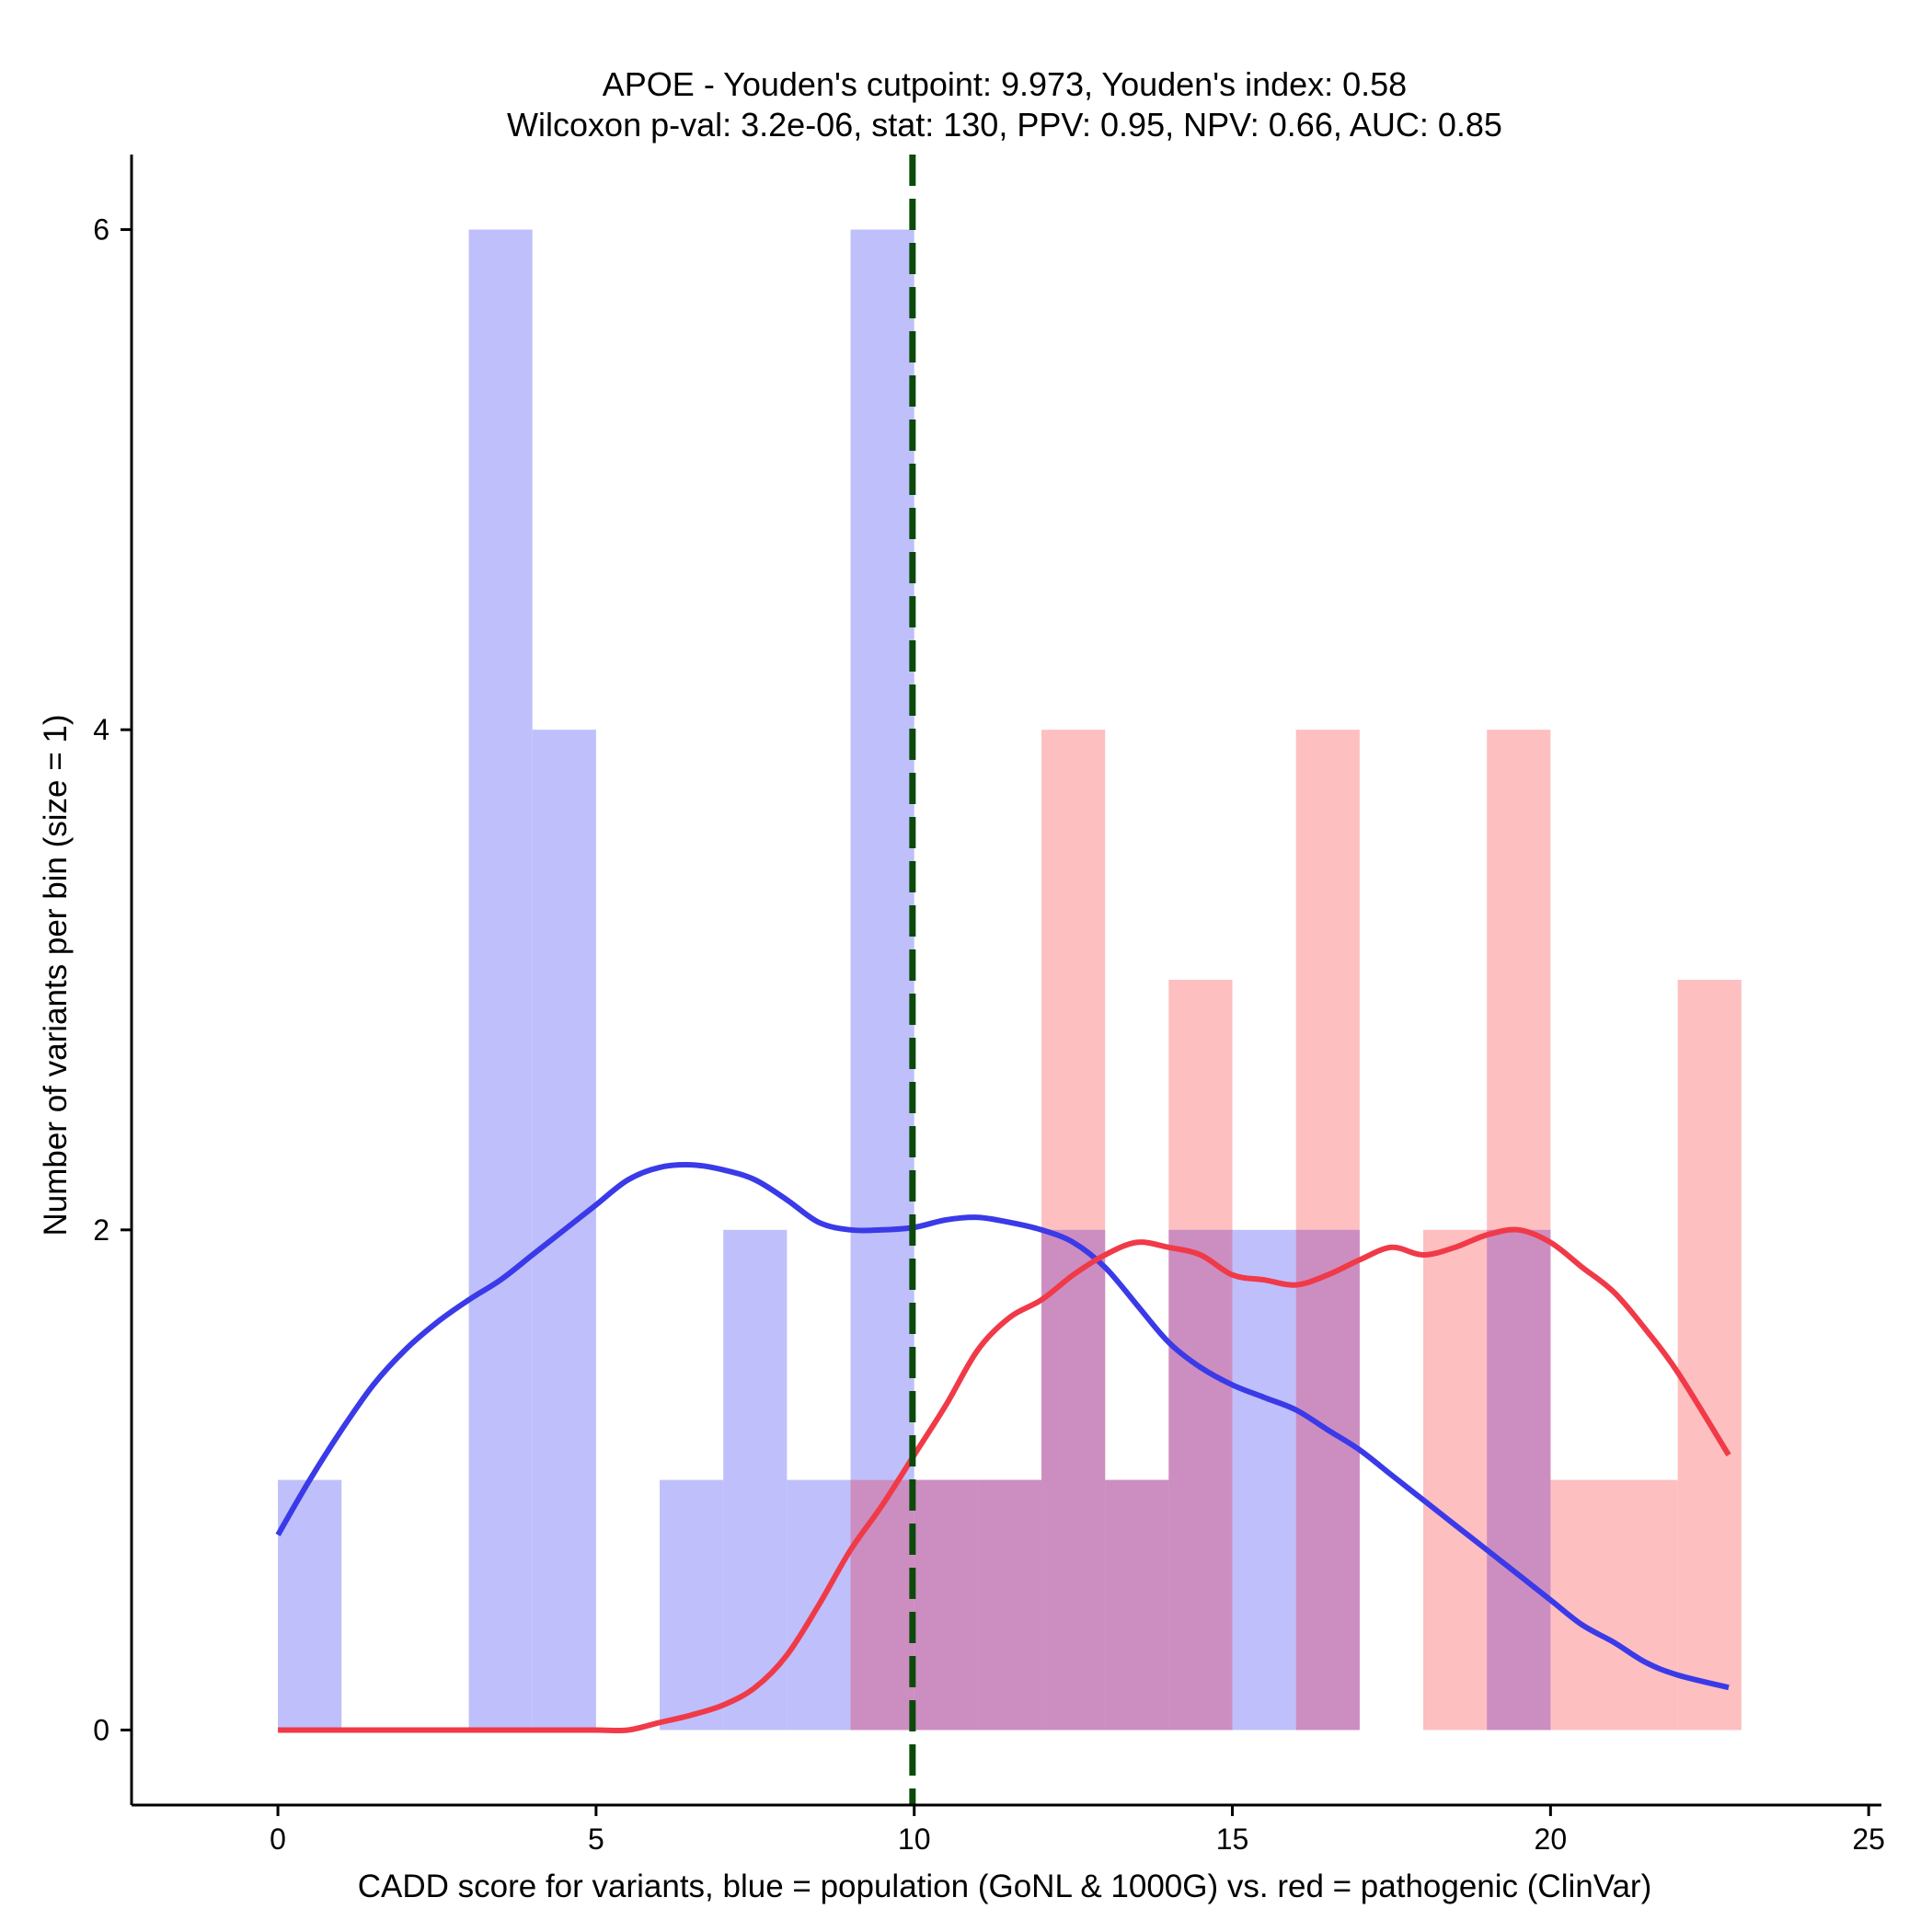 The height and width of the screenshot is (1932, 1932). What do you see at coordinates (101, 230) in the screenshot?
I see `y-tick-label-6: 6` at bounding box center [101, 230].